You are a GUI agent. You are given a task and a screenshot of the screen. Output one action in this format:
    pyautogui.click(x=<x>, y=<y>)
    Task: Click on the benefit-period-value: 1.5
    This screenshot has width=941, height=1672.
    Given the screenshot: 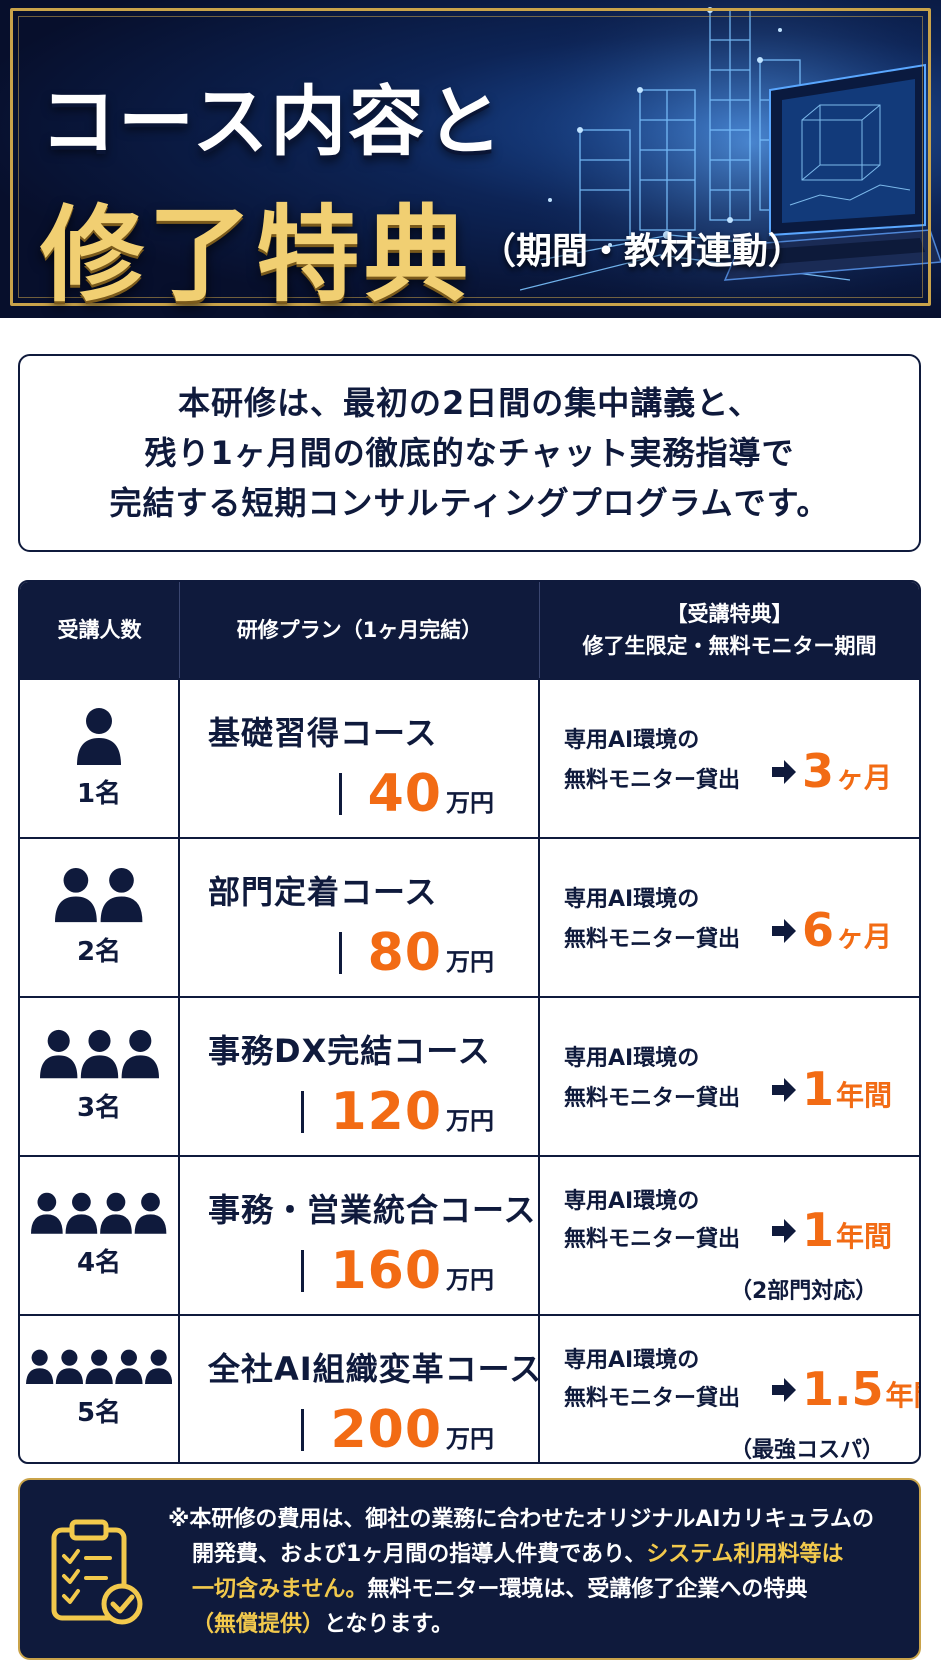 What is the action you would take?
    pyautogui.click(x=843, y=1389)
    